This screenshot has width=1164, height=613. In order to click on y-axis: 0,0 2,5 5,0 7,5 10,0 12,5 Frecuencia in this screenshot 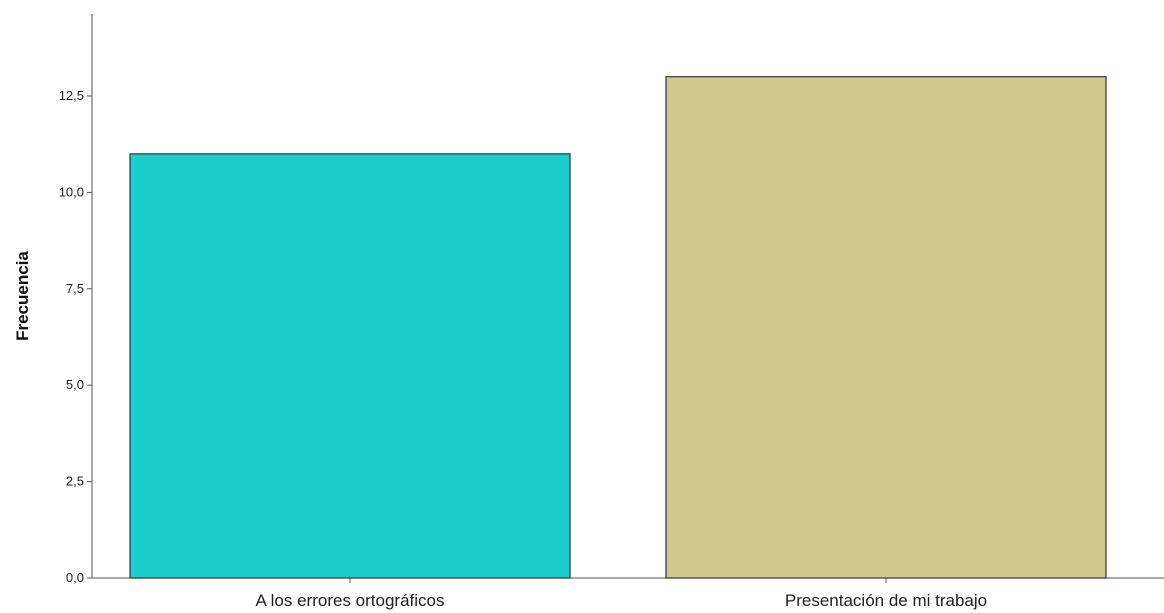, I will do `click(53, 299)`.